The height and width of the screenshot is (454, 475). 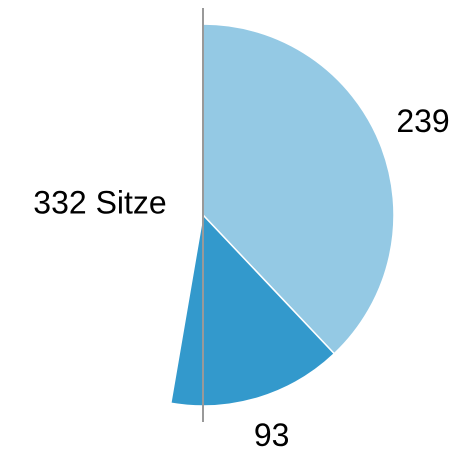 I want to click on data-label: 93, so click(x=272, y=435).